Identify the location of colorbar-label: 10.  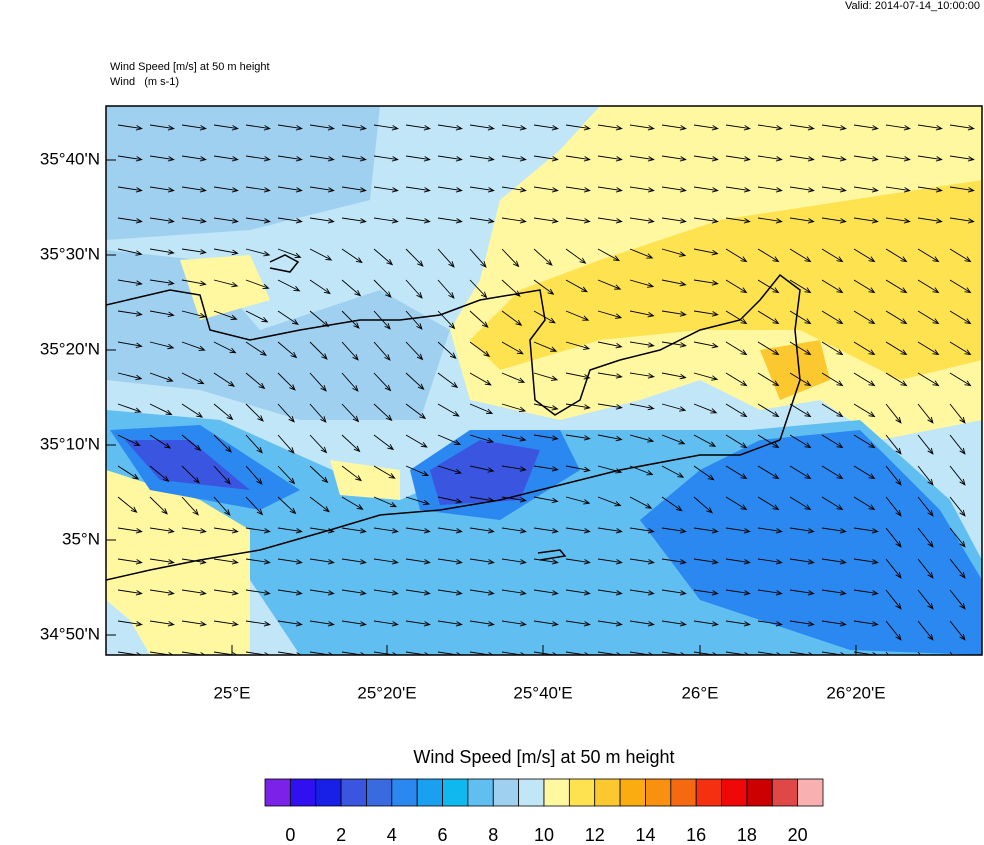
(544, 835).